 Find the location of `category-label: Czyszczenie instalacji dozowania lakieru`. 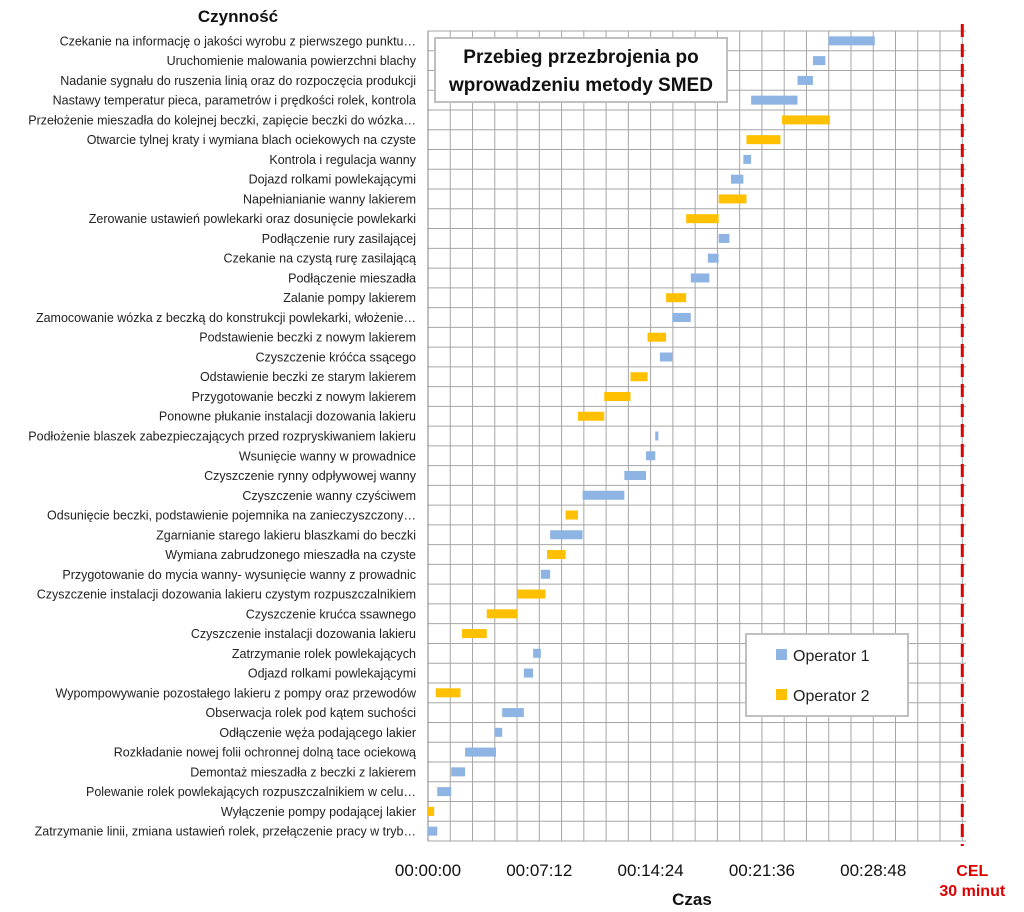

category-label: Czyszczenie instalacji dozowania lakieru is located at coordinates (303, 634).